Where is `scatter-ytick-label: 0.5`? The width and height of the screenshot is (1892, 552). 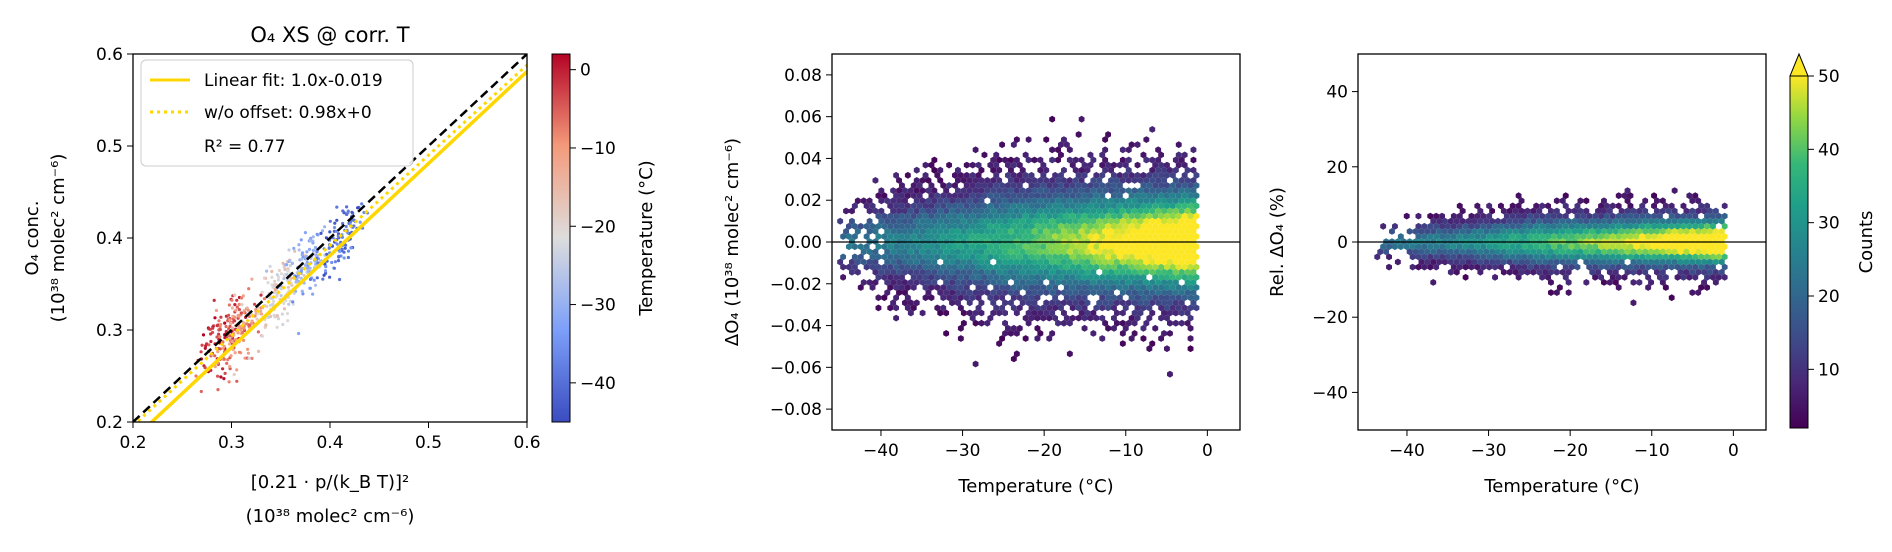 scatter-ytick-label: 0.5 is located at coordinates (109, 147).